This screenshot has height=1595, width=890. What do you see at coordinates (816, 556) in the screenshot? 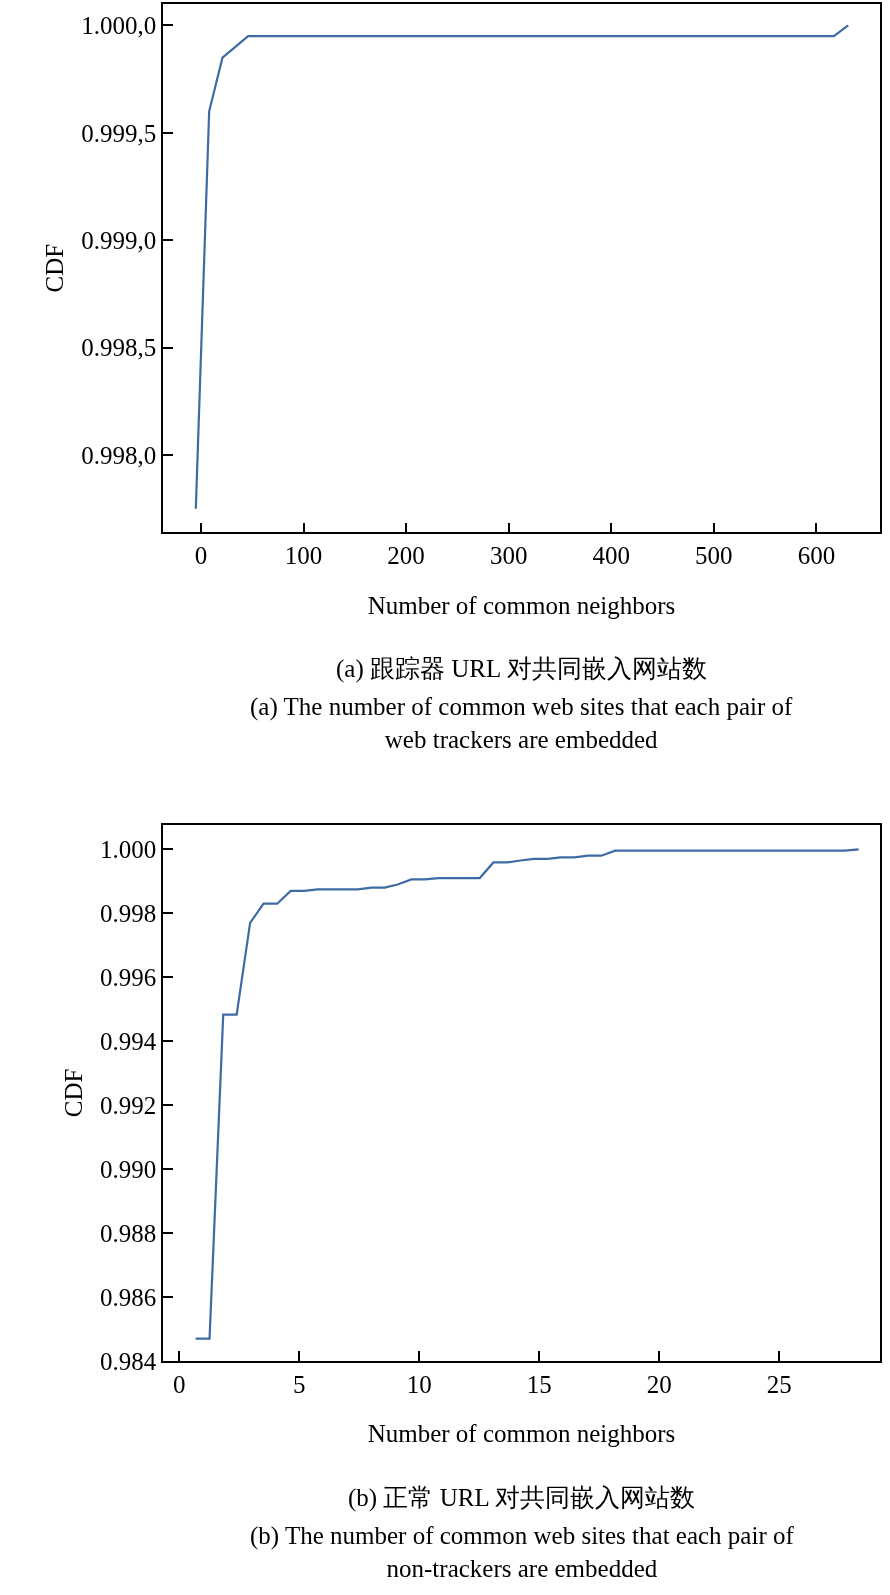
I see `x-tick-label: 600` at bounding box center [816, 556].